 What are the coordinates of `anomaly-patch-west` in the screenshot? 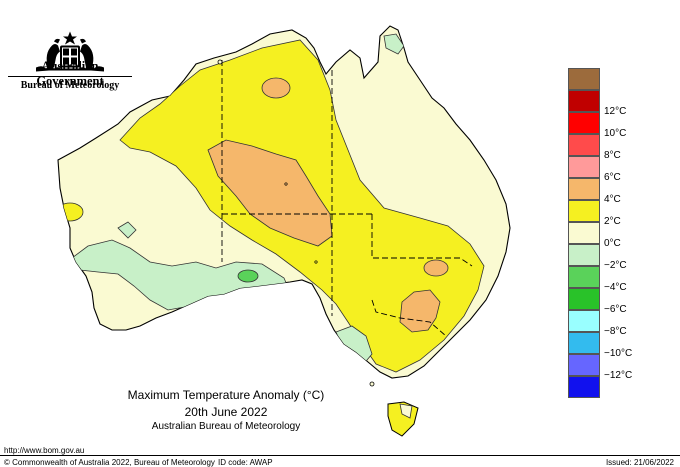 It's located at (71, 212).